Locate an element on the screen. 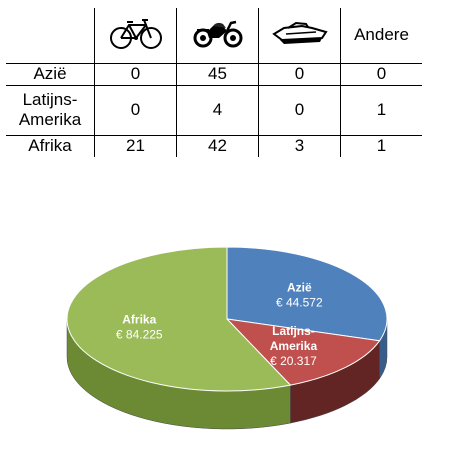 The width and height of the screenshot is (461, 458). table-row: Azië 0 45 0 0 is located at coordinates (214, 74).